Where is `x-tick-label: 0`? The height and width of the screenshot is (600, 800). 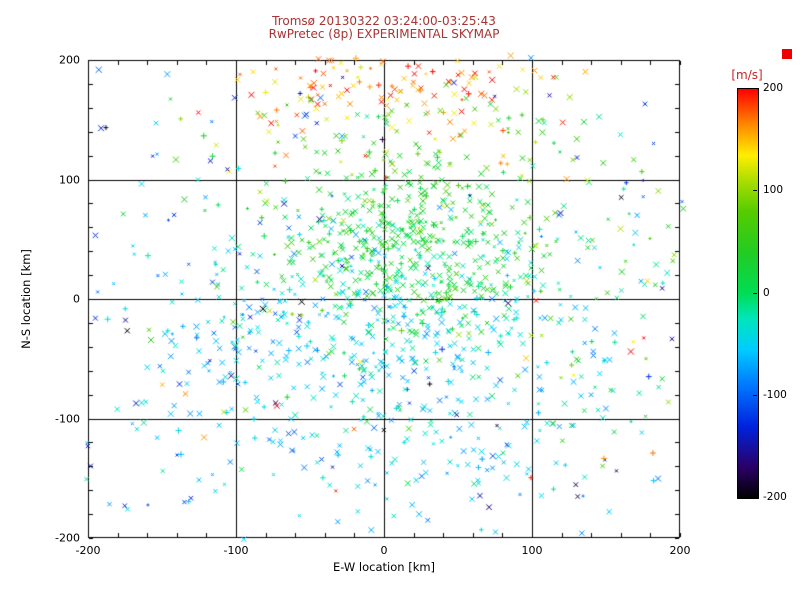 x-tick-label: 0 is located at coordinates (384, 550).